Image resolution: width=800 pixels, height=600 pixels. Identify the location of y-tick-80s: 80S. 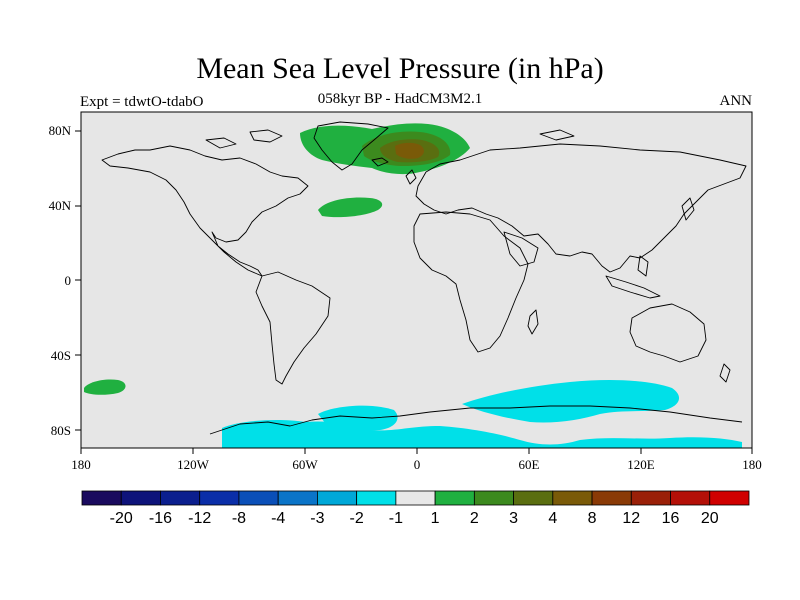
(61, 430).